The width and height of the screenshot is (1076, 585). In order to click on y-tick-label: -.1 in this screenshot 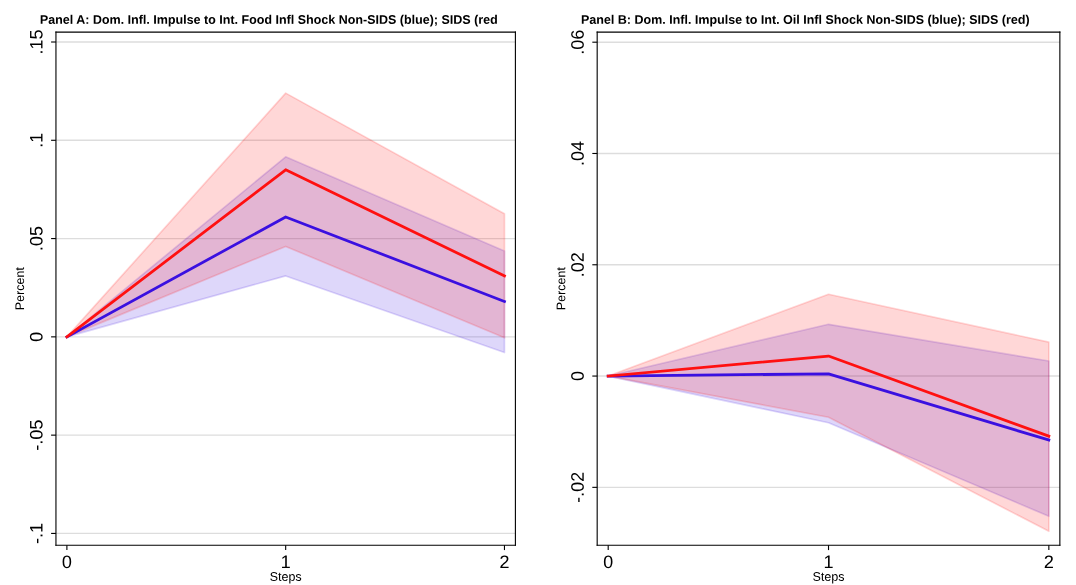, I will do `click(36, 533)`.